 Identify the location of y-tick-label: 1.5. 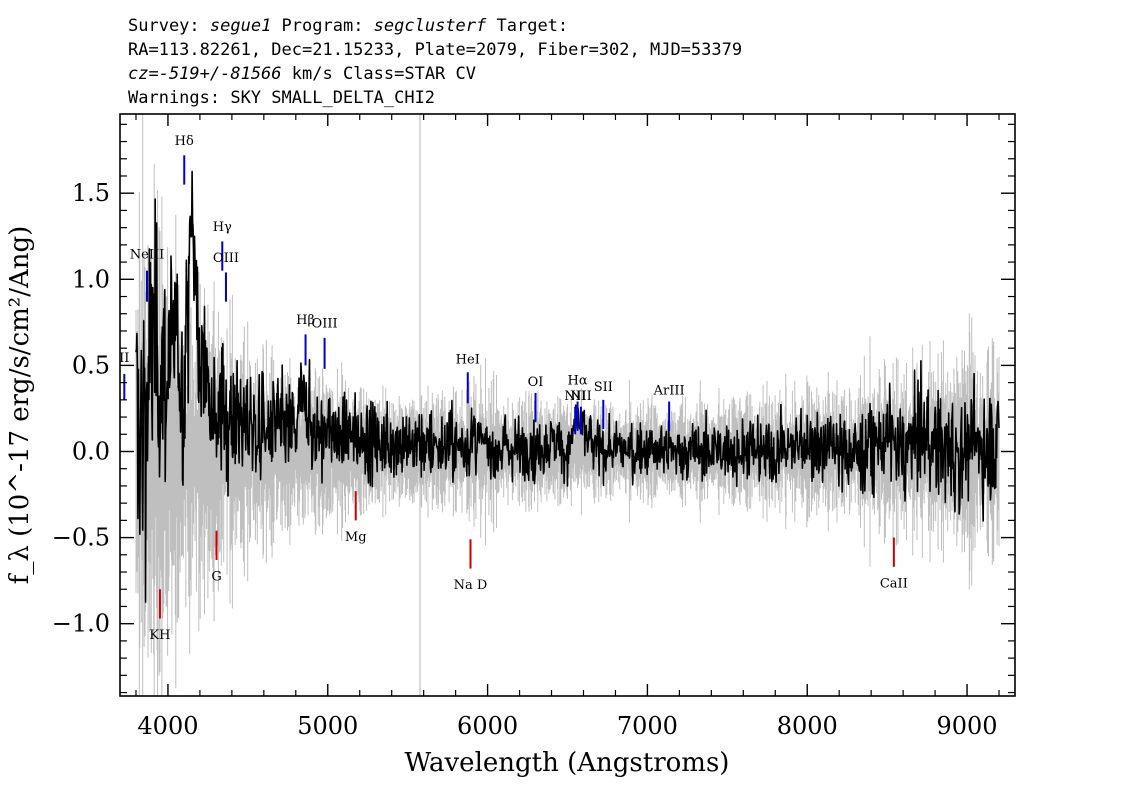
(91, 193).